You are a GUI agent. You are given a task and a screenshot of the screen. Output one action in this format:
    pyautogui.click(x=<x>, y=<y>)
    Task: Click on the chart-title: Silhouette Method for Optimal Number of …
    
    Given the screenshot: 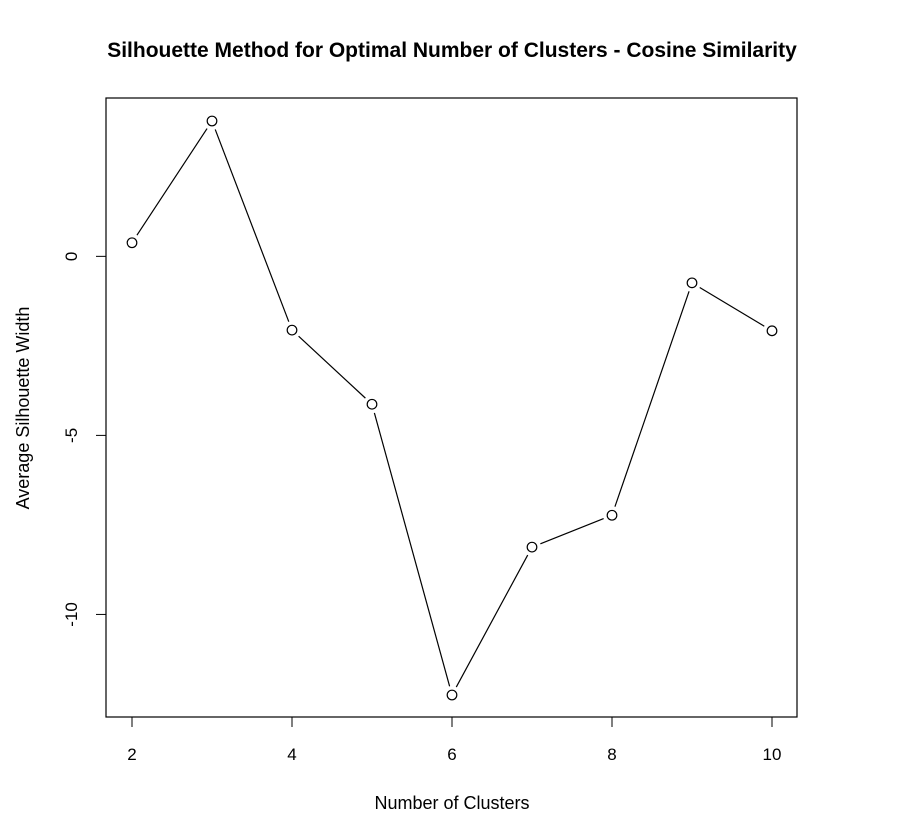 What is the action you would take?
    pyautogui.click(x=452, y=50)
    